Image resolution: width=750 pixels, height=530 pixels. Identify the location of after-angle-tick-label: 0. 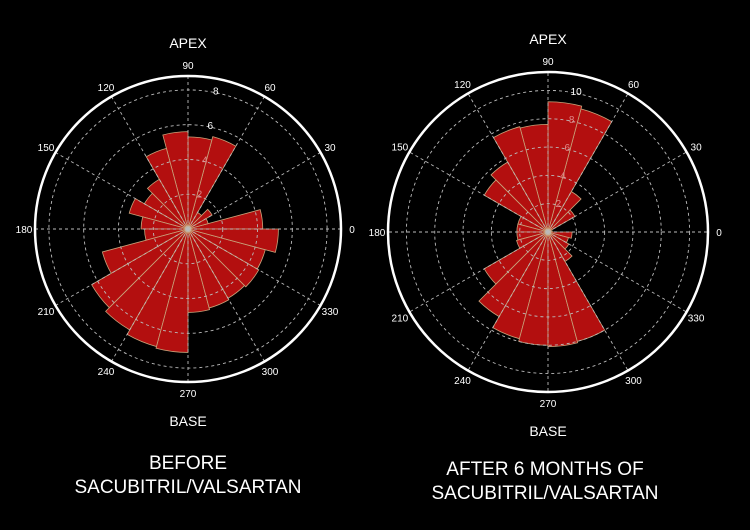
(719, 233).